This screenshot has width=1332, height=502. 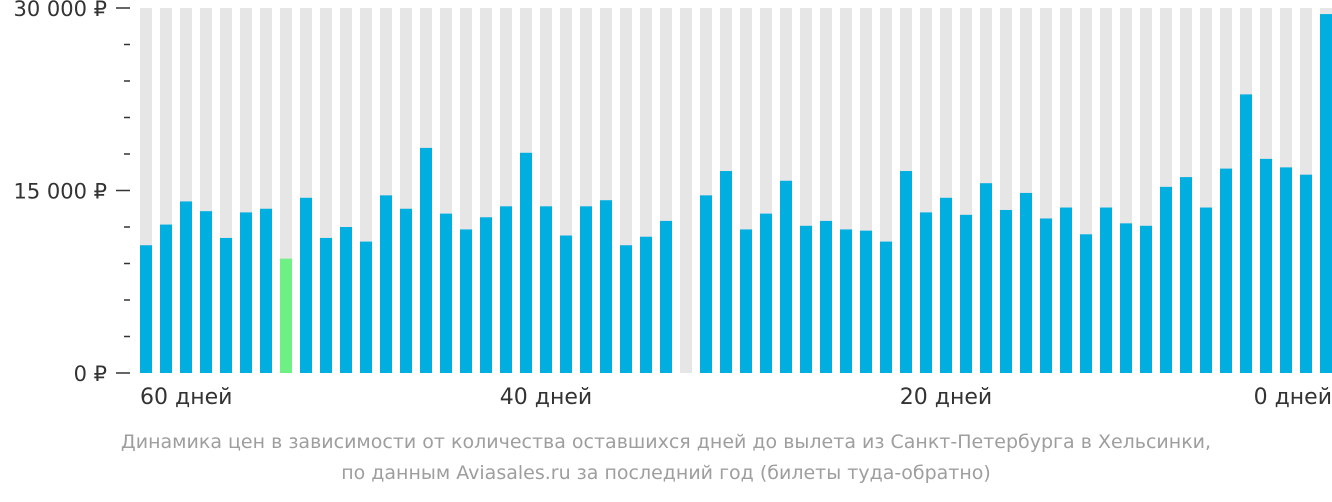 I want to click on bar-highlighted, so click(x=286, y=315).